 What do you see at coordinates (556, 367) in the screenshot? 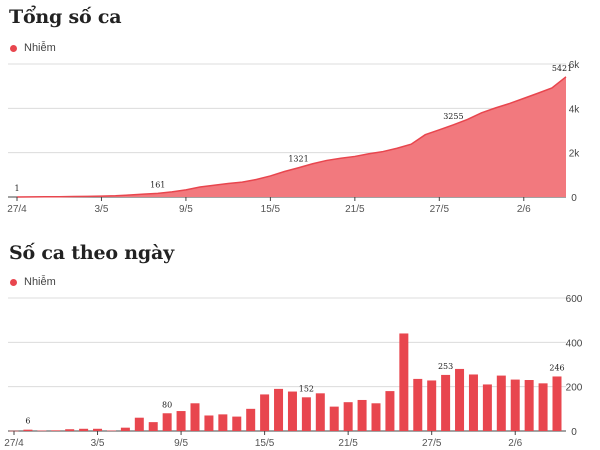
I see `data-label: 246` at bounding box center [556, 367].